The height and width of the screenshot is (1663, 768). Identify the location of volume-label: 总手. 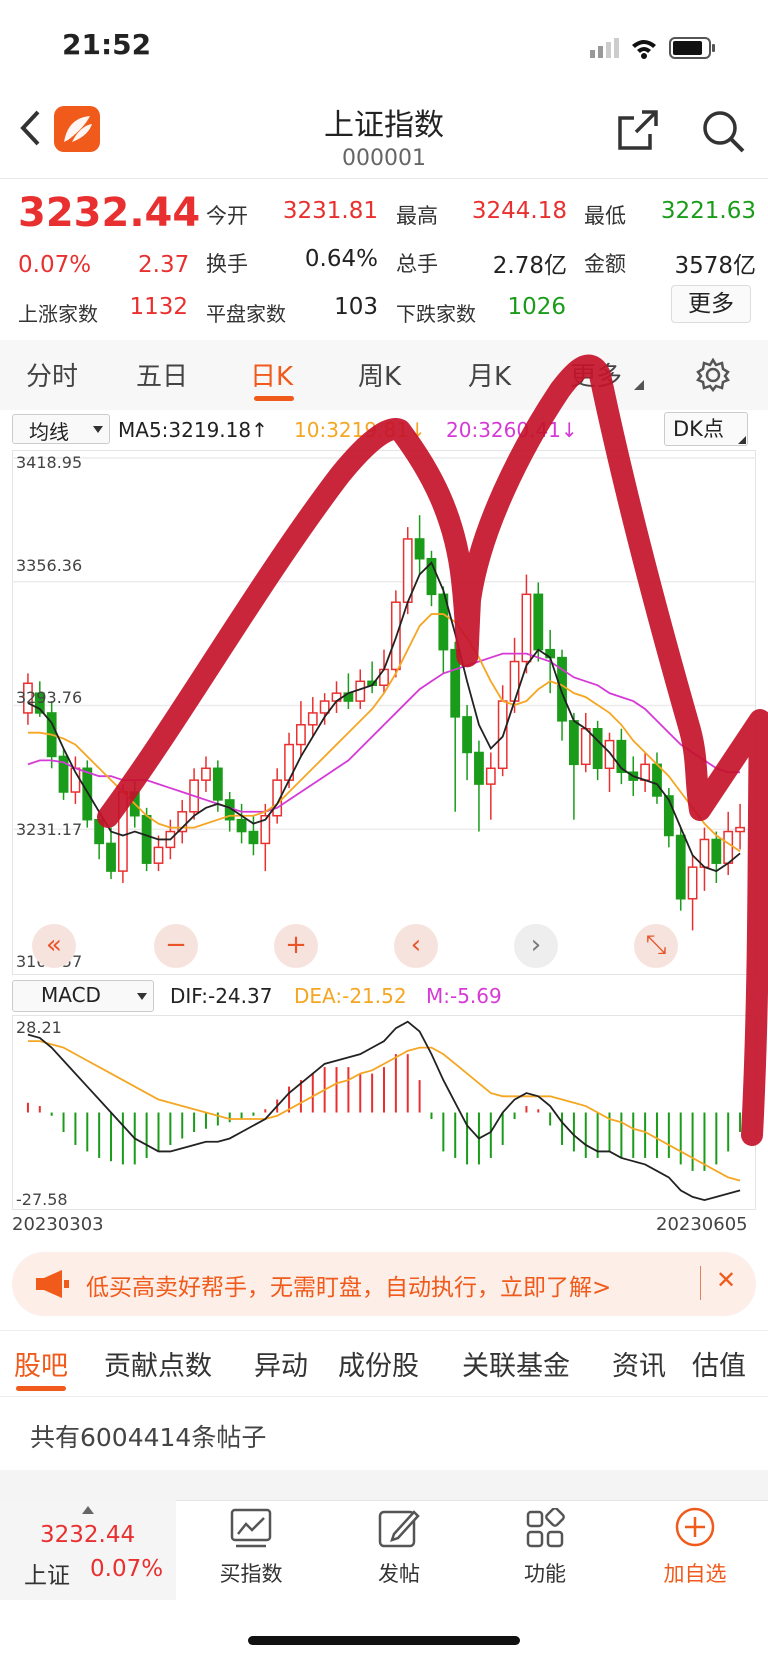
(417, 264).